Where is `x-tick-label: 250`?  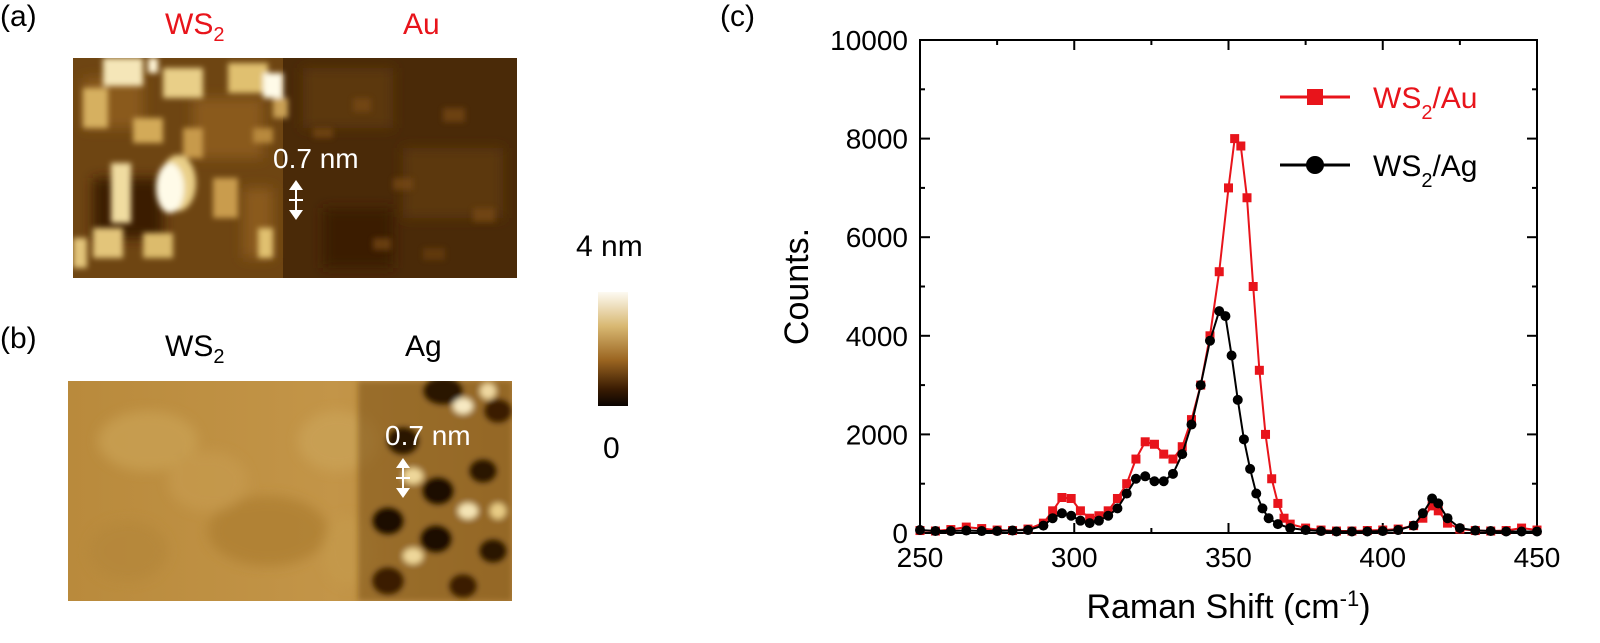 x-tick-label: 250 is located at coordinates (920, 557).